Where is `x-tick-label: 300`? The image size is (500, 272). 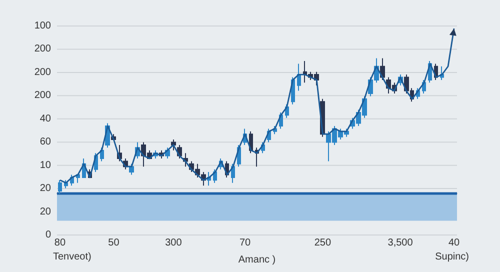 x-tick-label: 300 is located at coordinates (173, 243).